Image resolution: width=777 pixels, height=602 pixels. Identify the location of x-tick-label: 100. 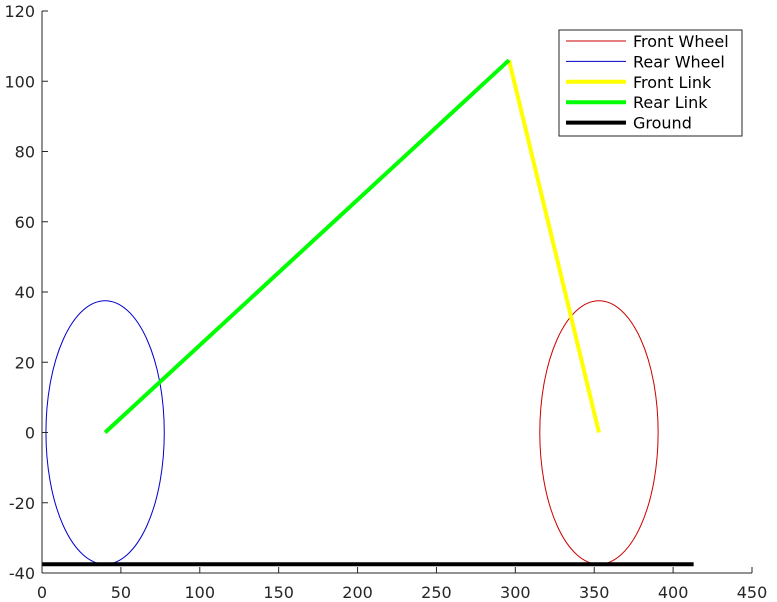
(200, 592).